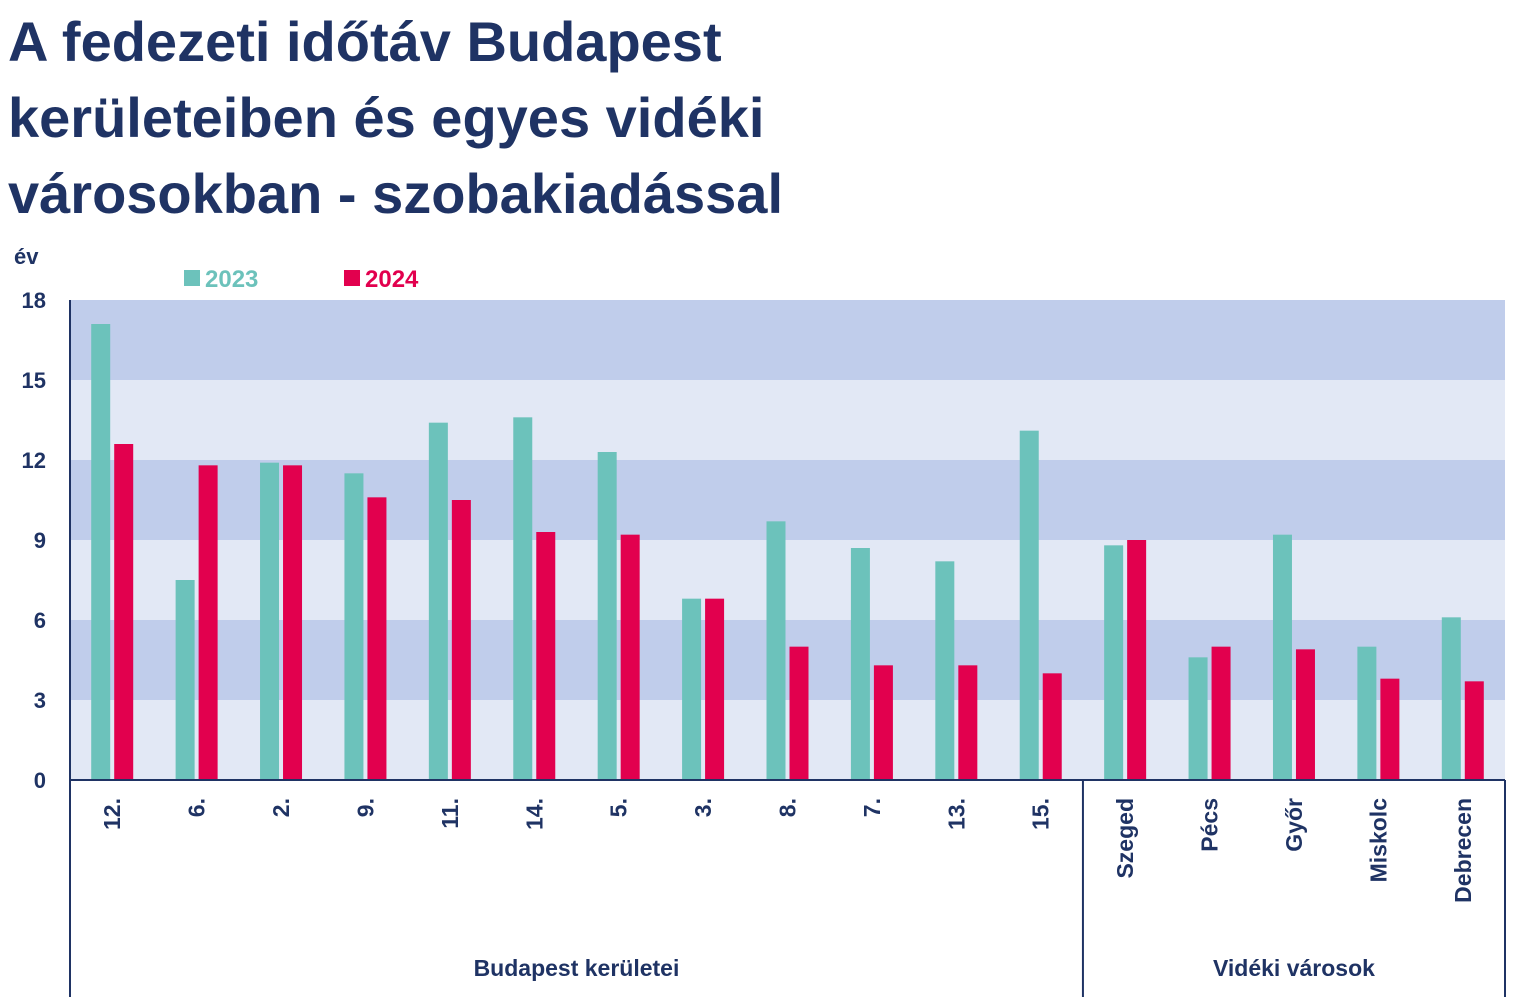 The image size is (1527, 997). What do you see at coordinates (354, 626) in the screenshot?
I see `bar-2023-9.` at bounding box center [354, 626].